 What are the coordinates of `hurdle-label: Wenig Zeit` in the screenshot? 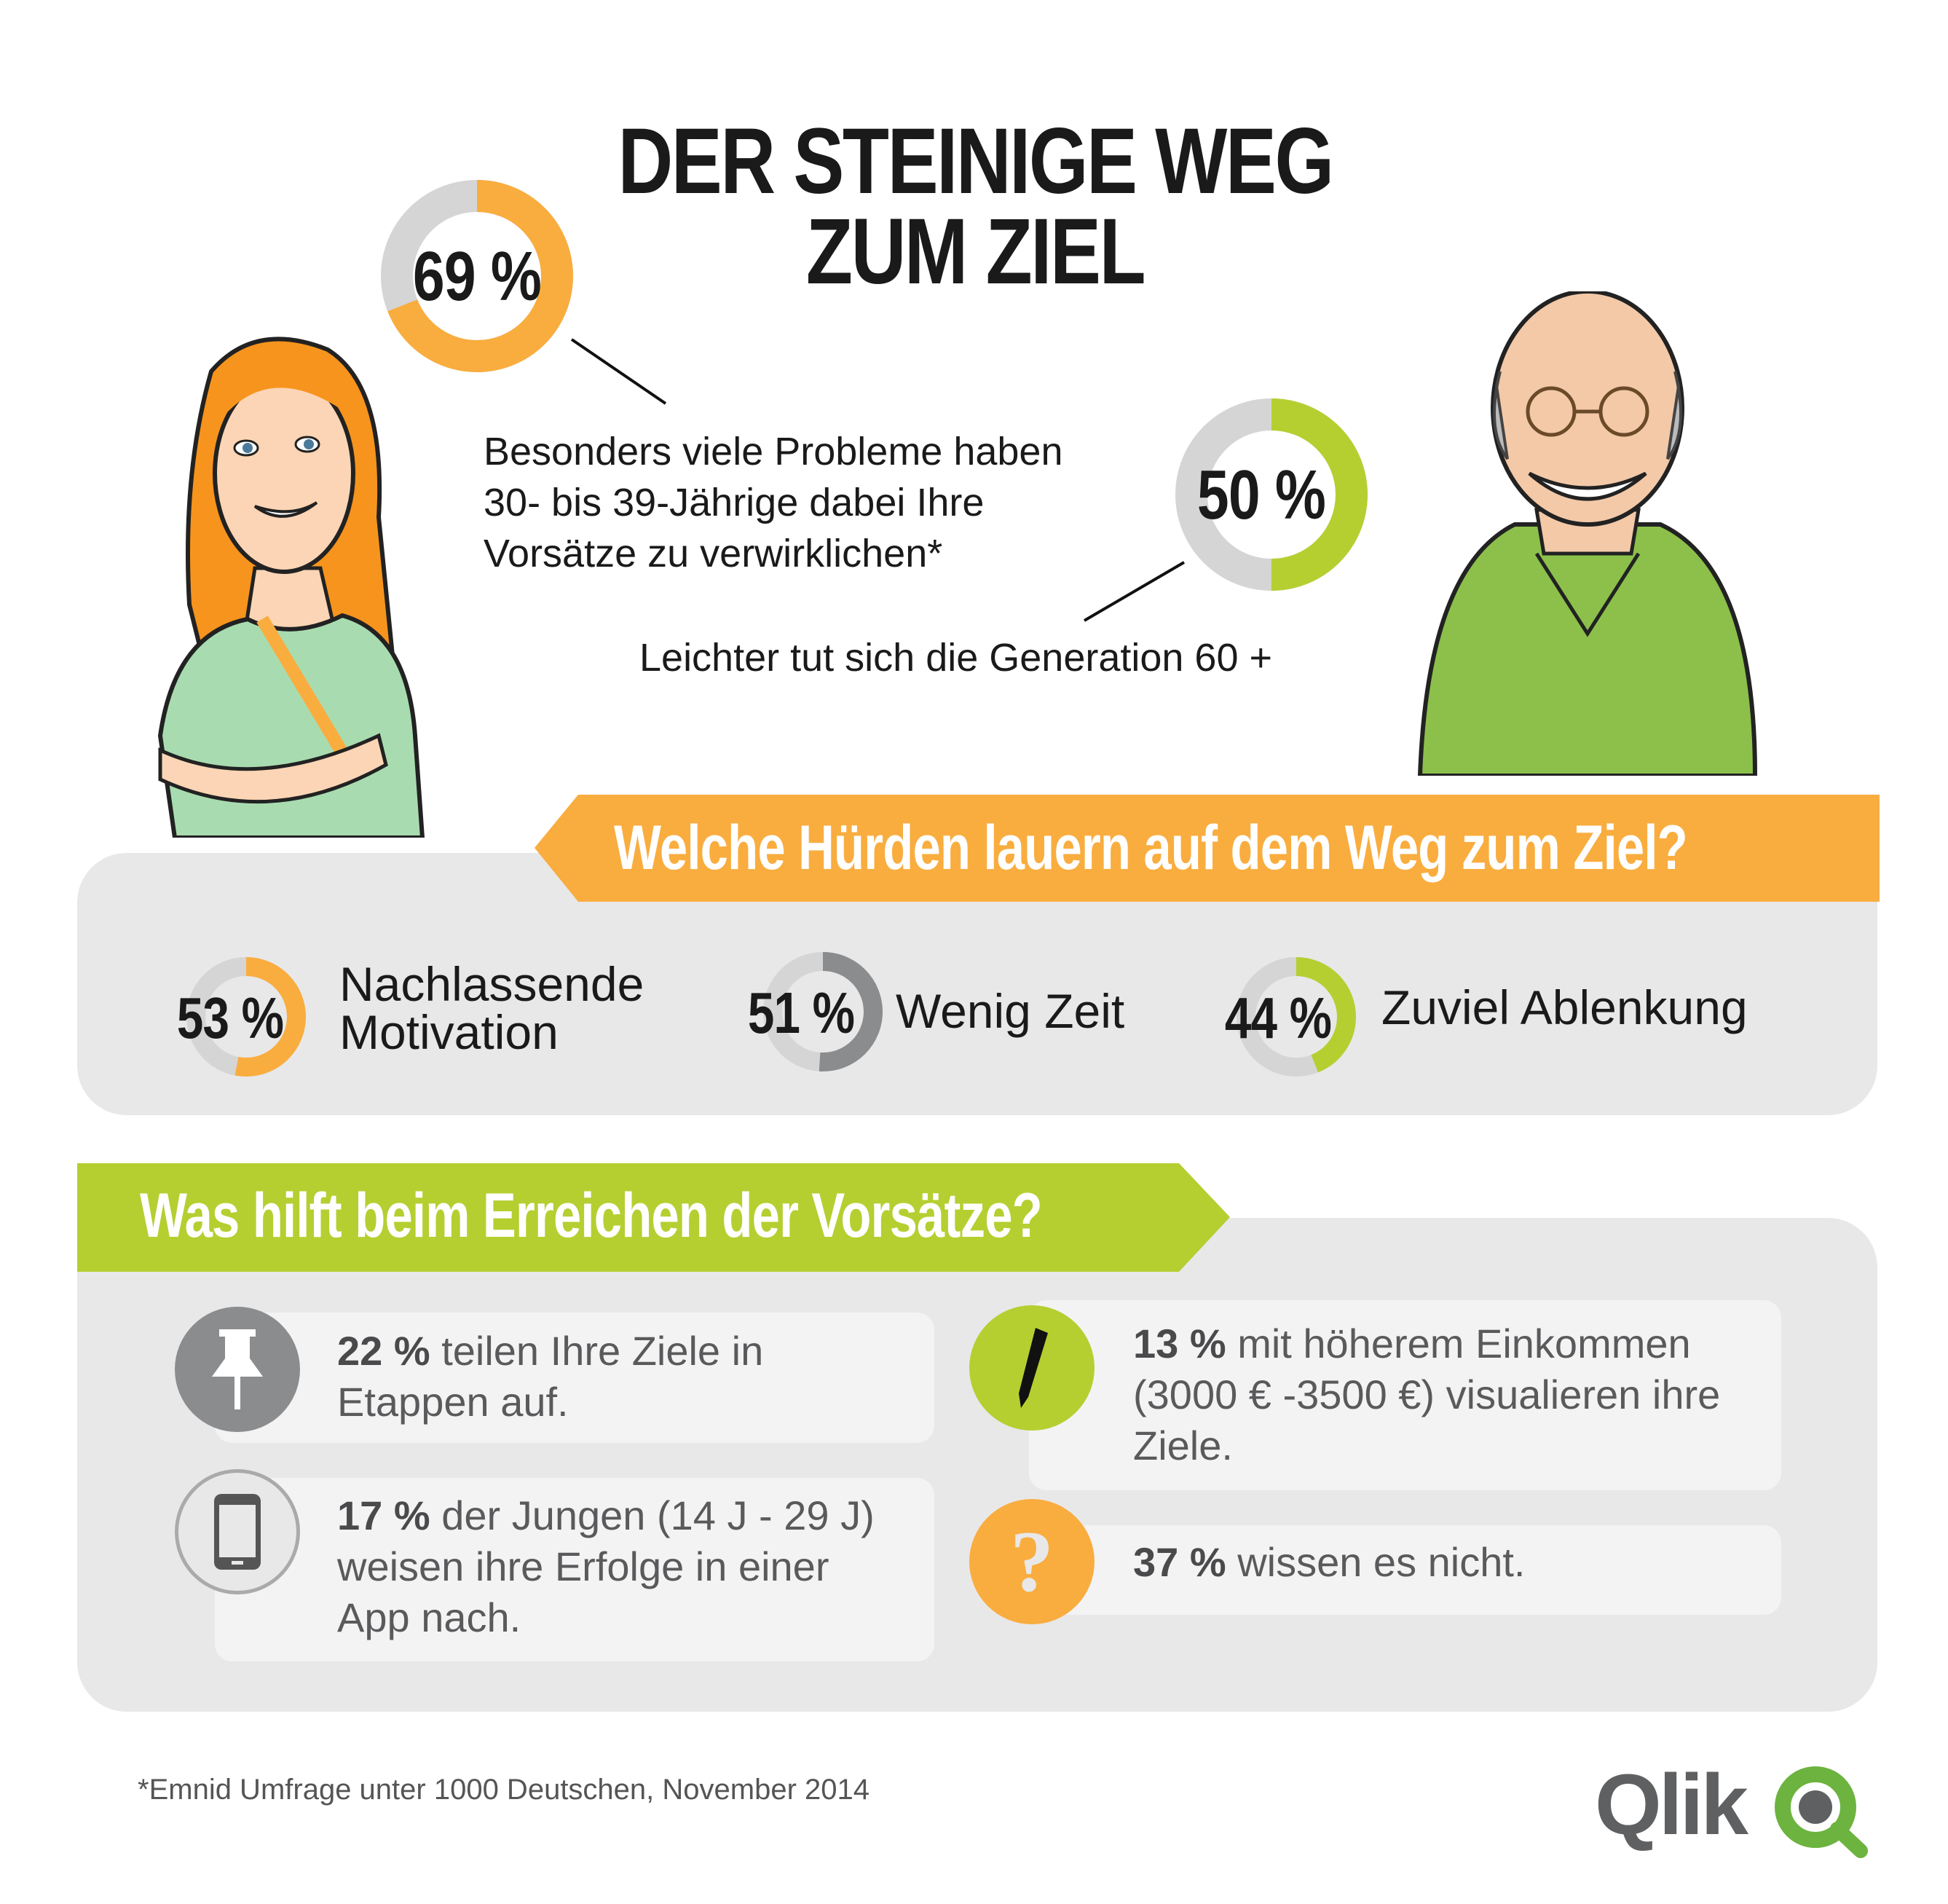 It's located at (1010, 1011).